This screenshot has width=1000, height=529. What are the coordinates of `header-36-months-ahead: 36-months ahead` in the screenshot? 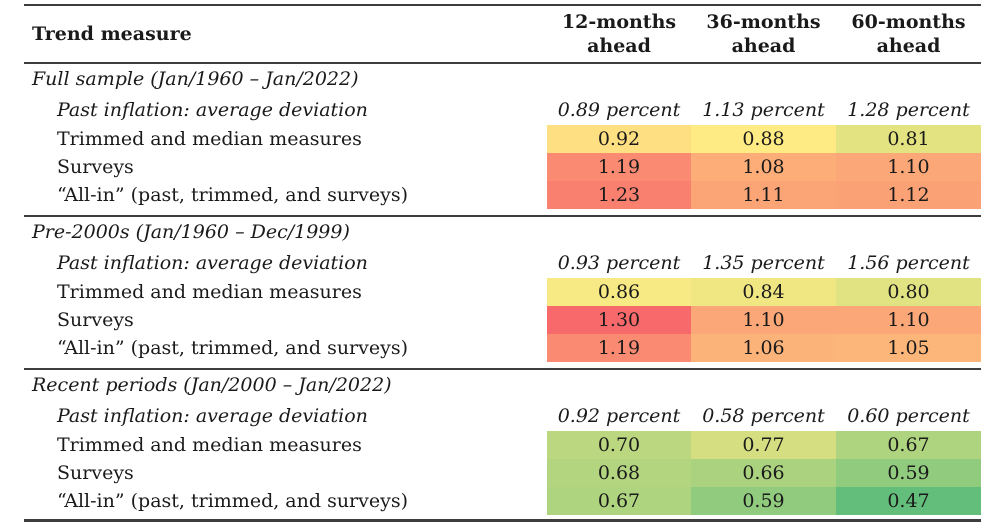 It's located at (763, 34).